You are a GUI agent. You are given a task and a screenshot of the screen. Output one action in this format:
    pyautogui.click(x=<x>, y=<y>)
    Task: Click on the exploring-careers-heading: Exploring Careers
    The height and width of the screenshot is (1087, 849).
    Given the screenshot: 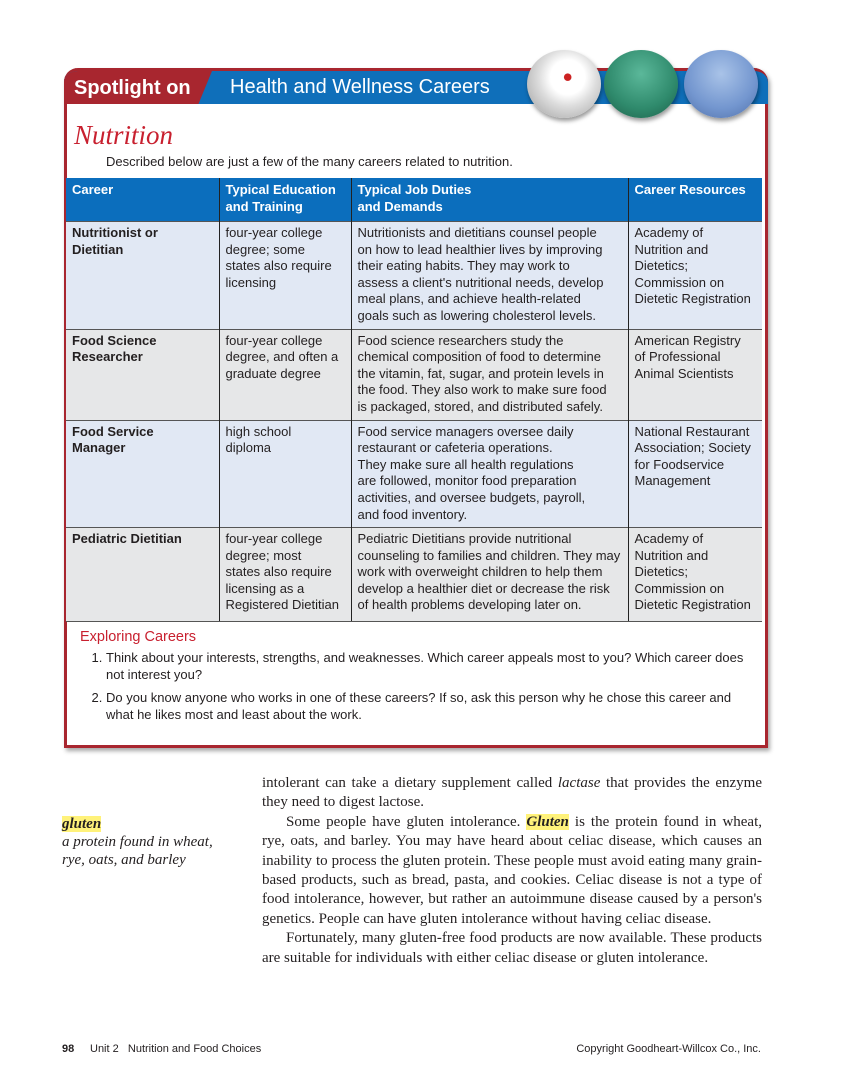 What is the action you would take?
    pyautogui.click(x=138, y=637)
    